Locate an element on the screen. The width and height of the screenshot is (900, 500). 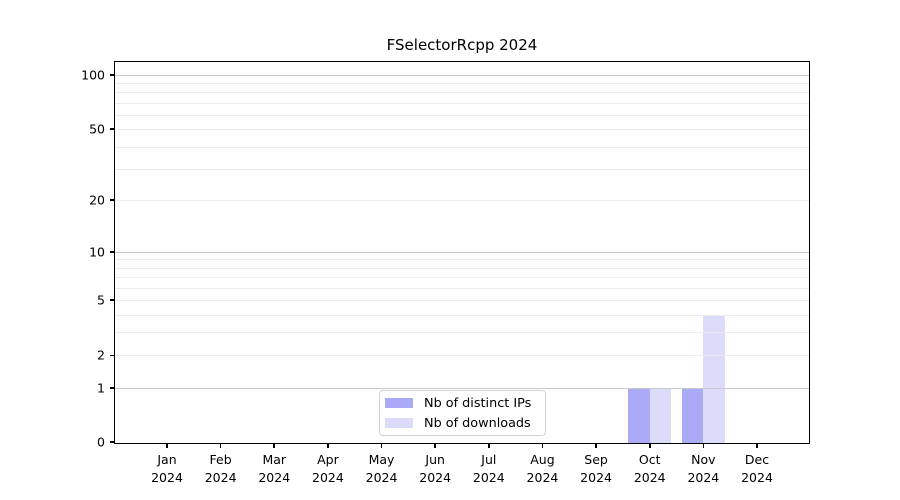
x-axis-tick-label: May 2024 is located at coordinates (382, 468).